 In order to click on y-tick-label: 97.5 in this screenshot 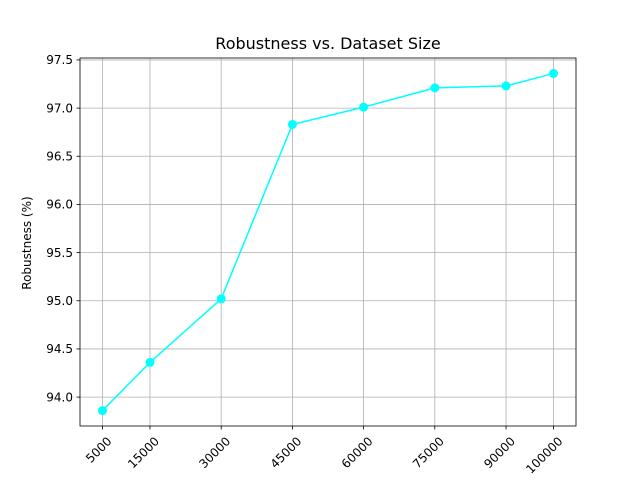, I will do `click(59, 60)`.